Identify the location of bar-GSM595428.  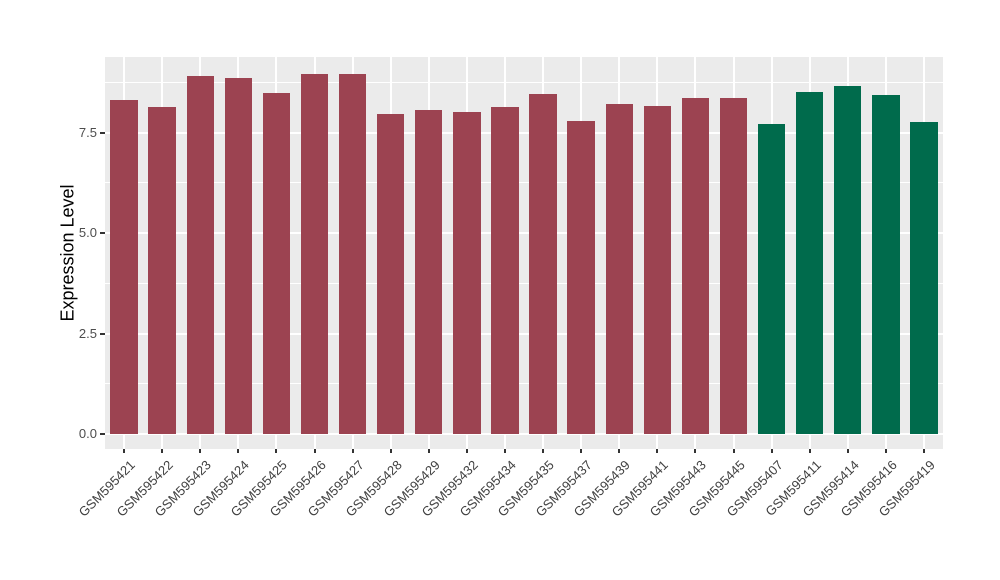
(390, 274).